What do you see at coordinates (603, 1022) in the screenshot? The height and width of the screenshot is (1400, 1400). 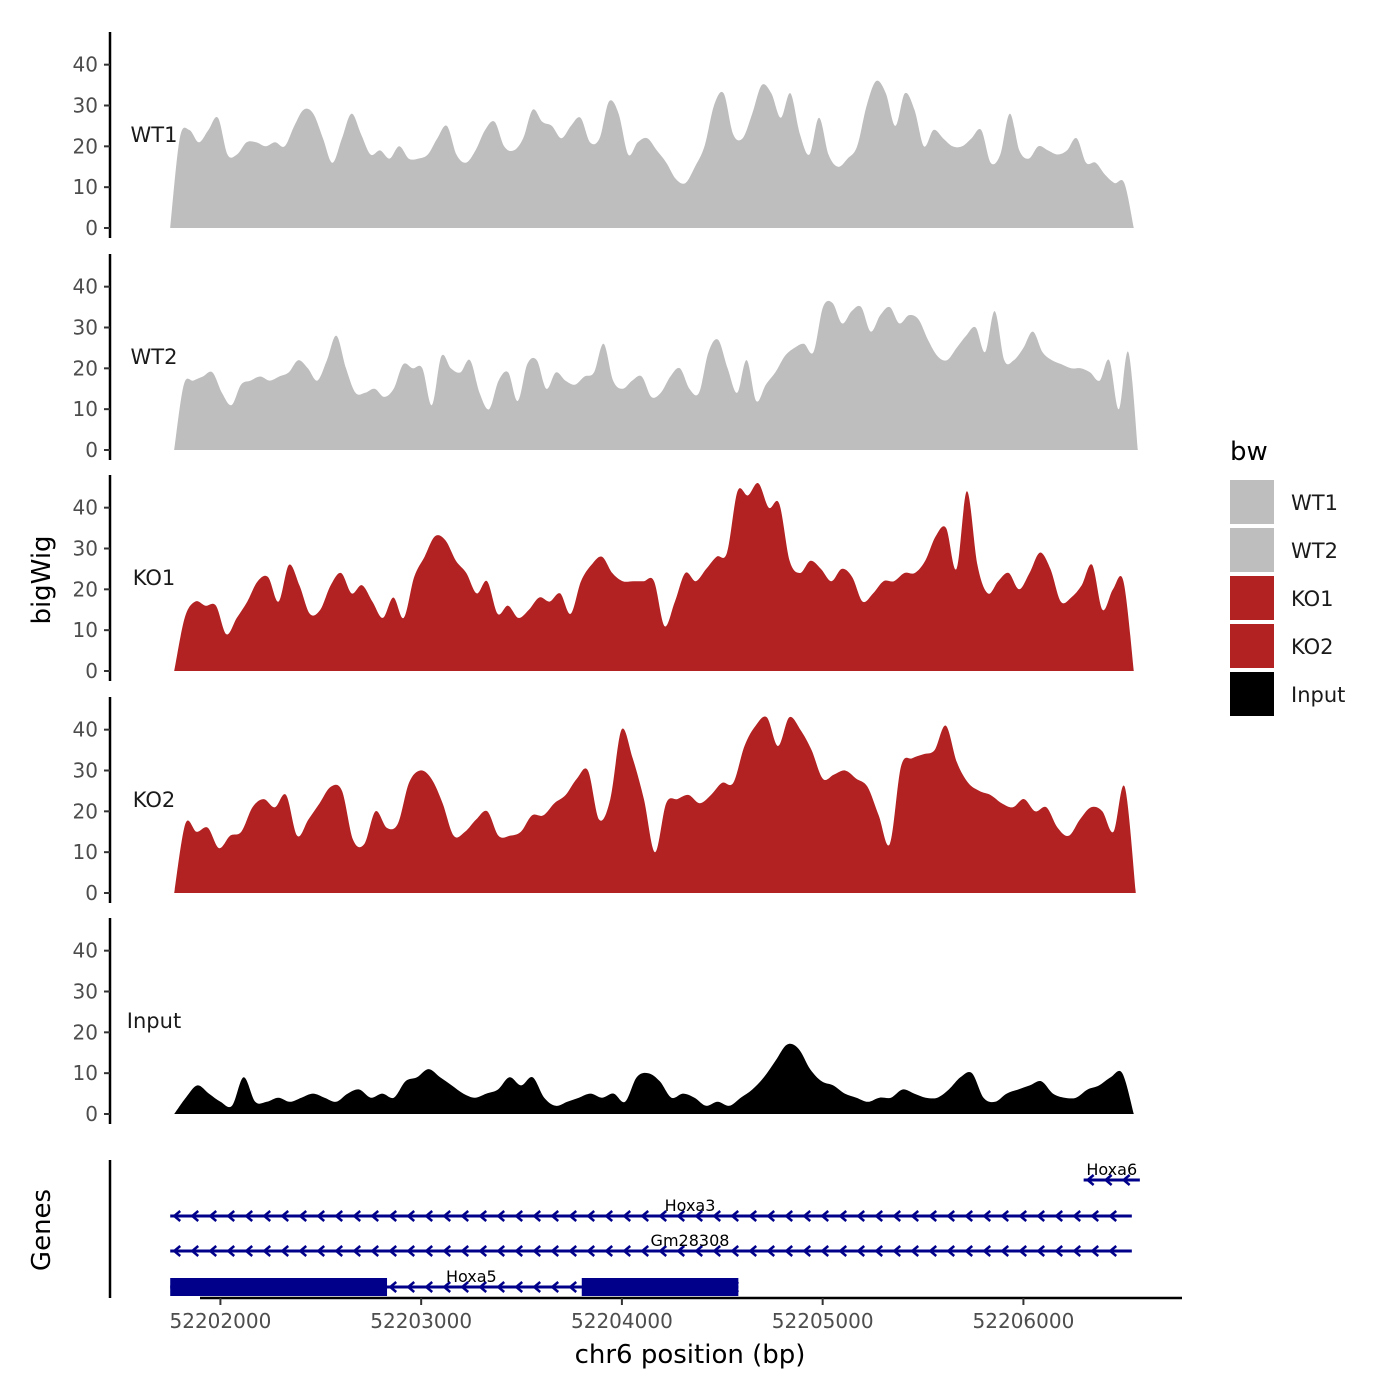 I see `track-panel-input: 0 10 20 30 40 Input` at bounding box center [603, 1022].